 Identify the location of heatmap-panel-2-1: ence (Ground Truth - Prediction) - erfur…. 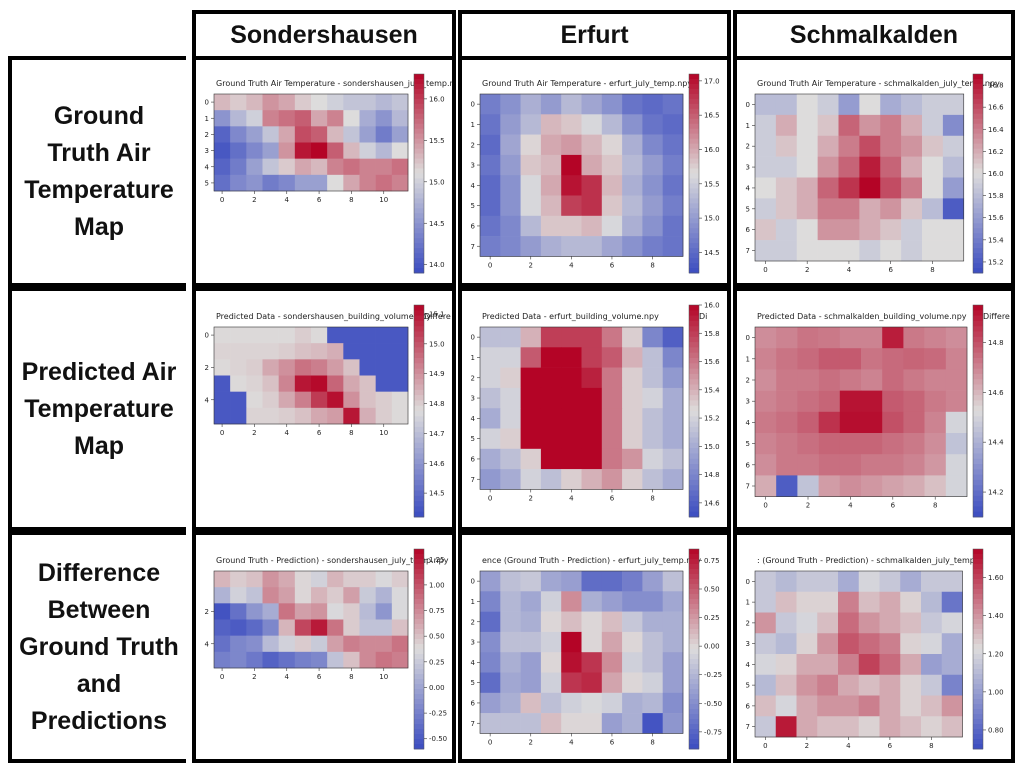
(594, 647).